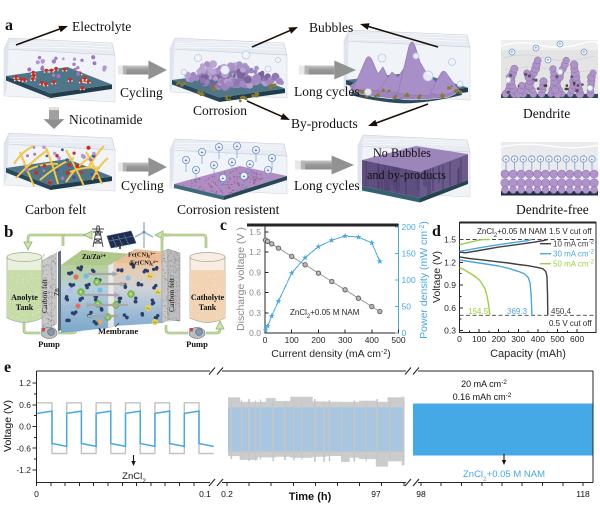 The image size is (600, 512). What do you see at coordinates (310, 497) in the screenshot?
I see `svg-text: Time (h)` at bounding box center [310, 497].